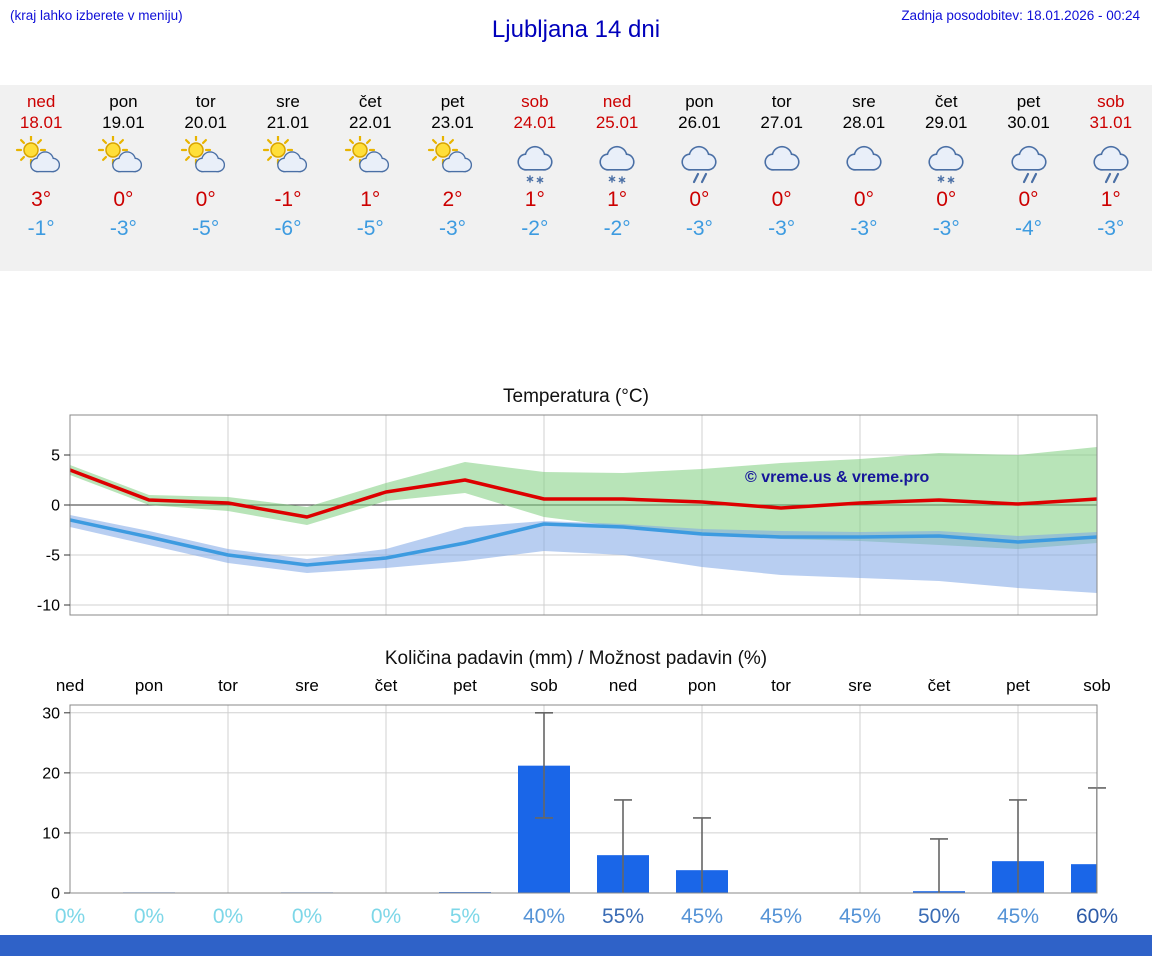 This screenshot has height=975, width=1152. What do you see at coordinates (307, 685) in the screenshot?
I see `precip-day-label: sre` at bounding box center [307, 685].